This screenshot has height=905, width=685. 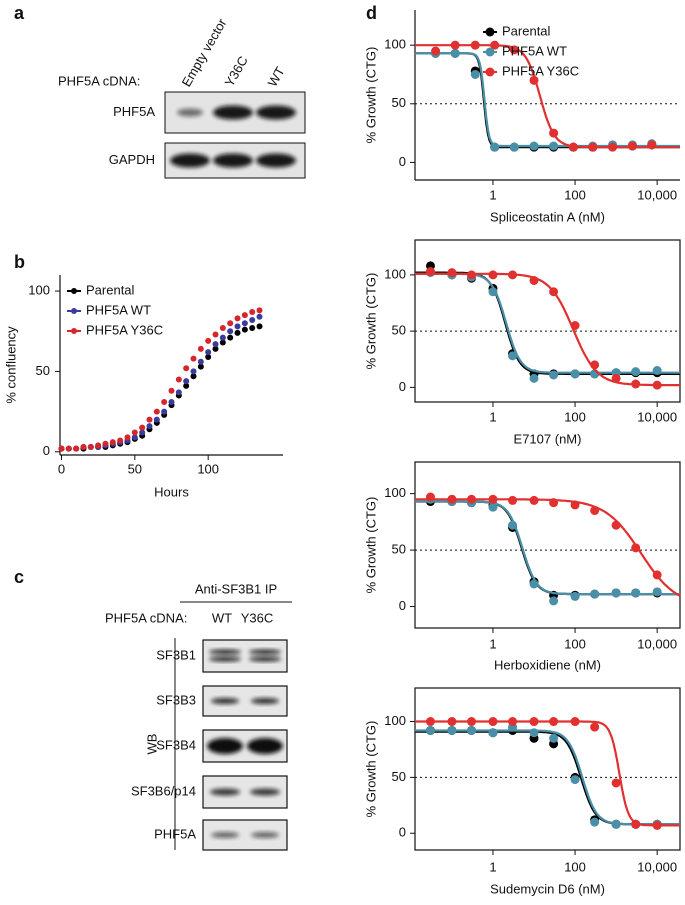 What do you see at coordinates (540, 70) in the screenshot?
I see `legend-label: PHF5A Y36C` at bounding box center [540, 70].